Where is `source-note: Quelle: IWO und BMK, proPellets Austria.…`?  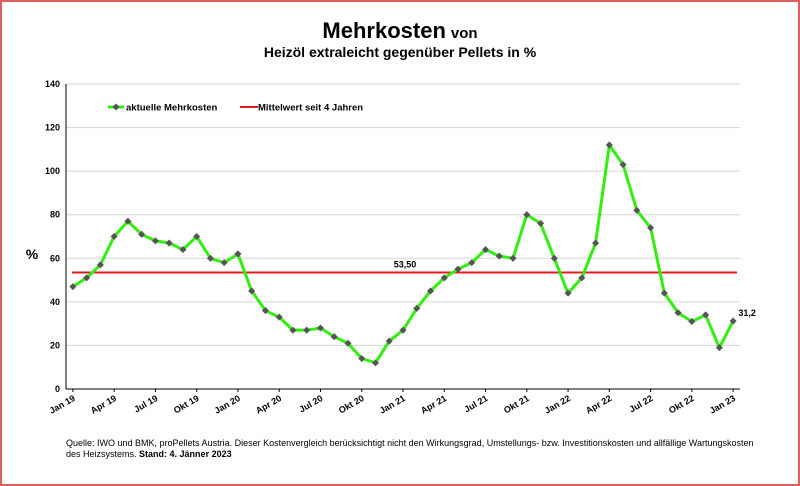
source-note: Quelle: IWO und BMK, proPellets Austria.… is located at coordinates (416, 449).